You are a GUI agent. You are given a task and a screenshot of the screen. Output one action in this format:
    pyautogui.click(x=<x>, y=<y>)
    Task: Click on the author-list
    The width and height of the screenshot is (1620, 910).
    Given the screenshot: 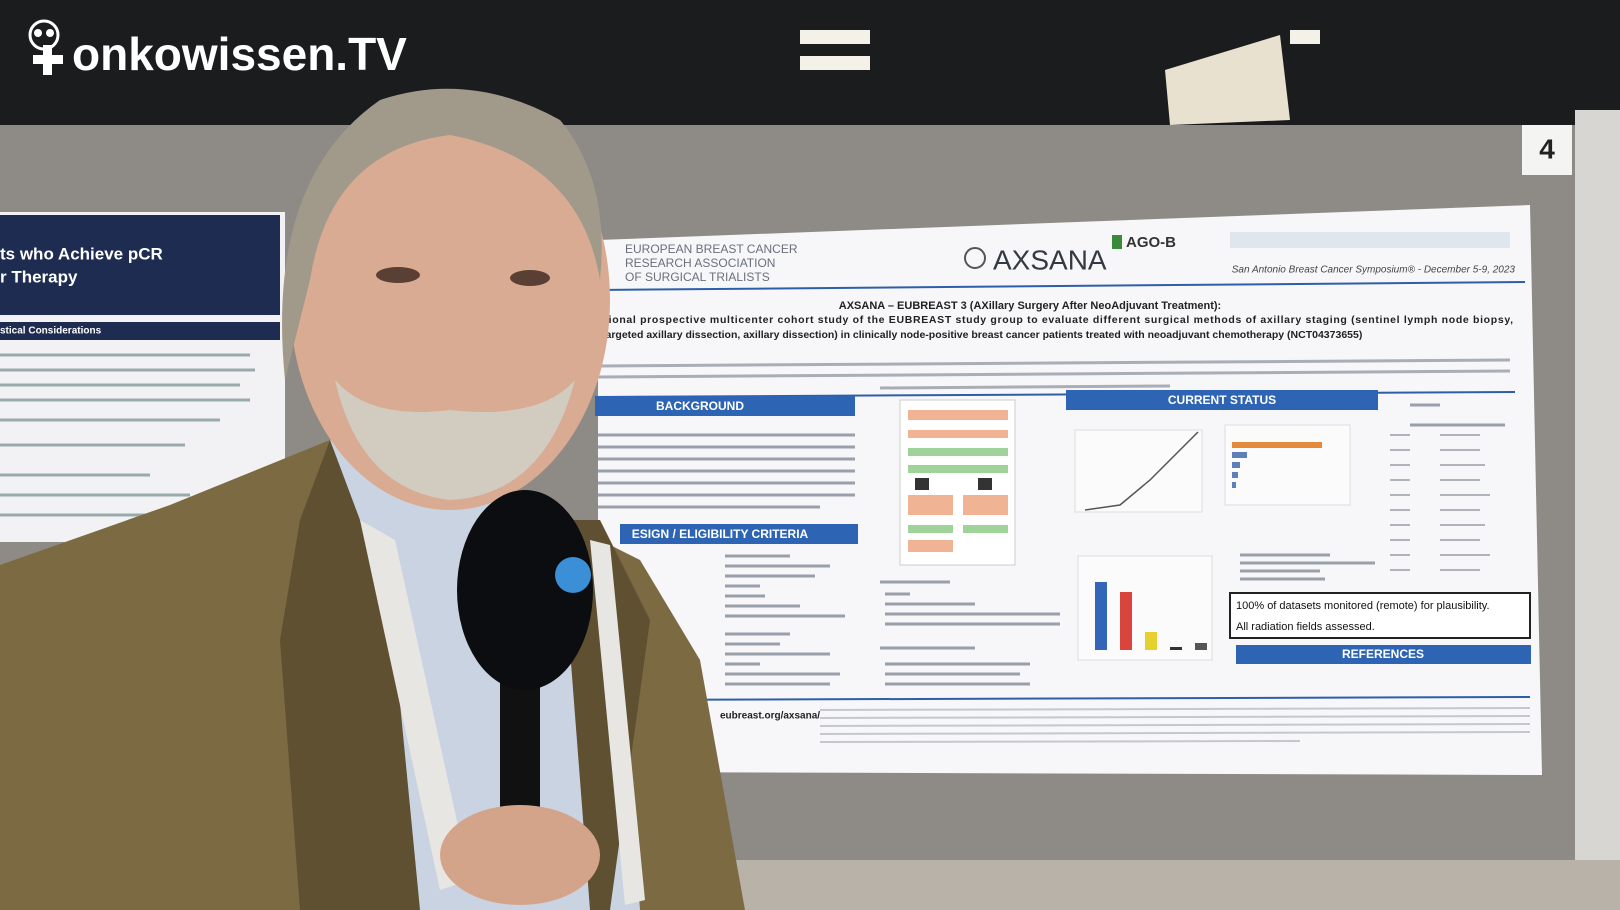 What is the action you would take?
    pyautogui.click(x=1054, y=374)
    